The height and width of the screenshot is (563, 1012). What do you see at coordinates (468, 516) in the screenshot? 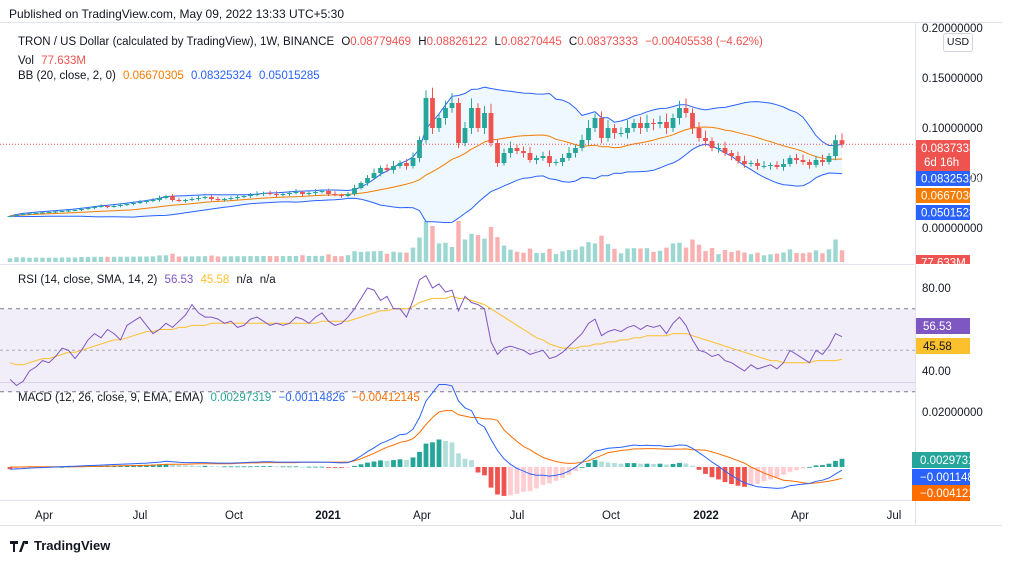
I see `time-axis: Apr Jul Oct 2021 Apr Jul Oct 2022 Apr Jul` at bounding box center [468, 516].